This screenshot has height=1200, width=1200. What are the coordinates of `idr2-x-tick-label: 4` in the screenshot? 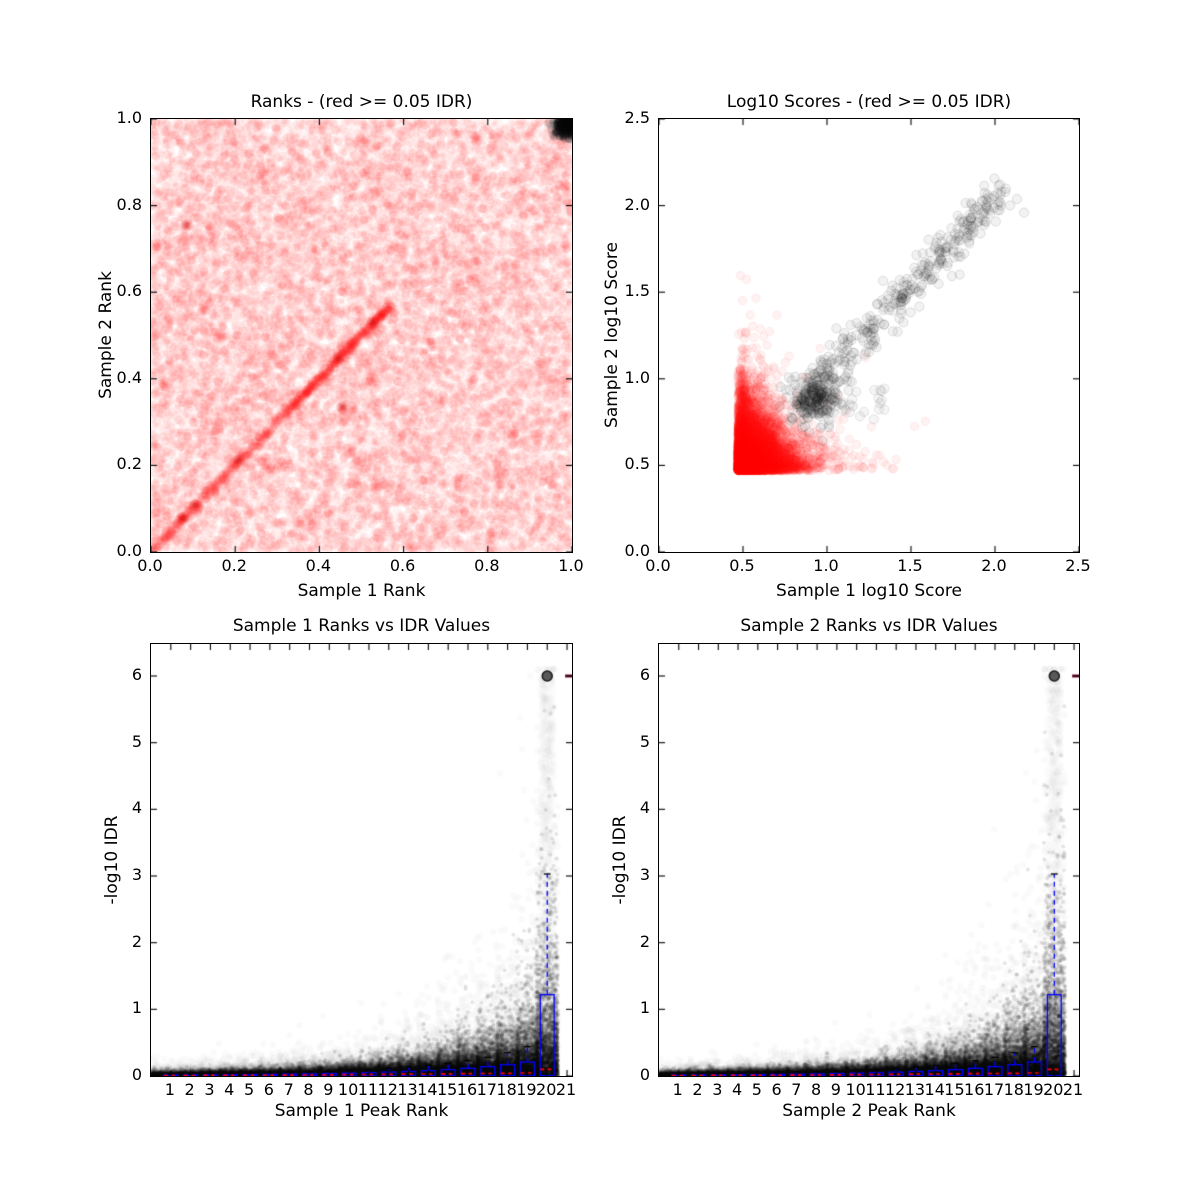 It's located at (737, 1089).